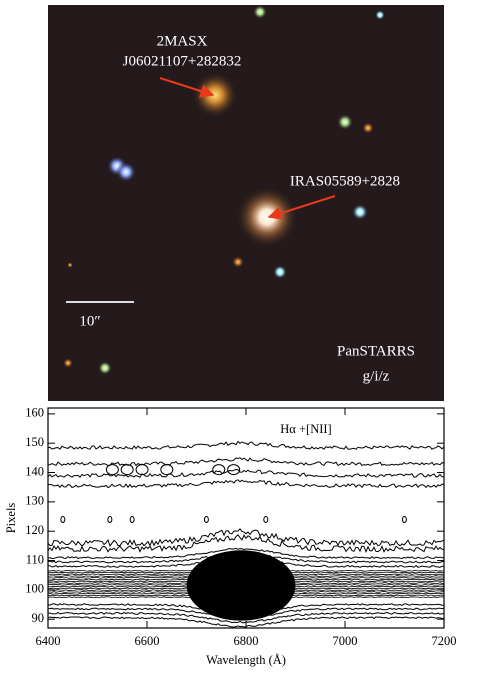 This screenshot has height=677, width=485. Describe the element at coordinates (376, 376) in the screenshot. I see `survey-bands: g/i/z` at that location.